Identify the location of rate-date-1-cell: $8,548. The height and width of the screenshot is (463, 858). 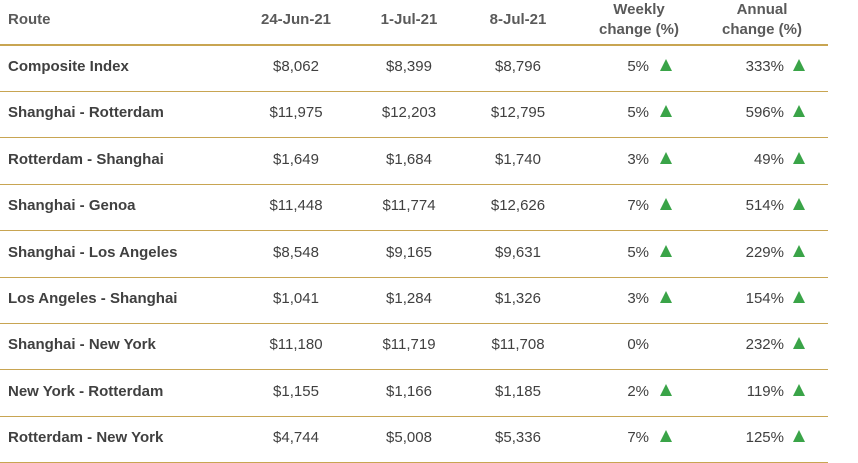
(296, 252).